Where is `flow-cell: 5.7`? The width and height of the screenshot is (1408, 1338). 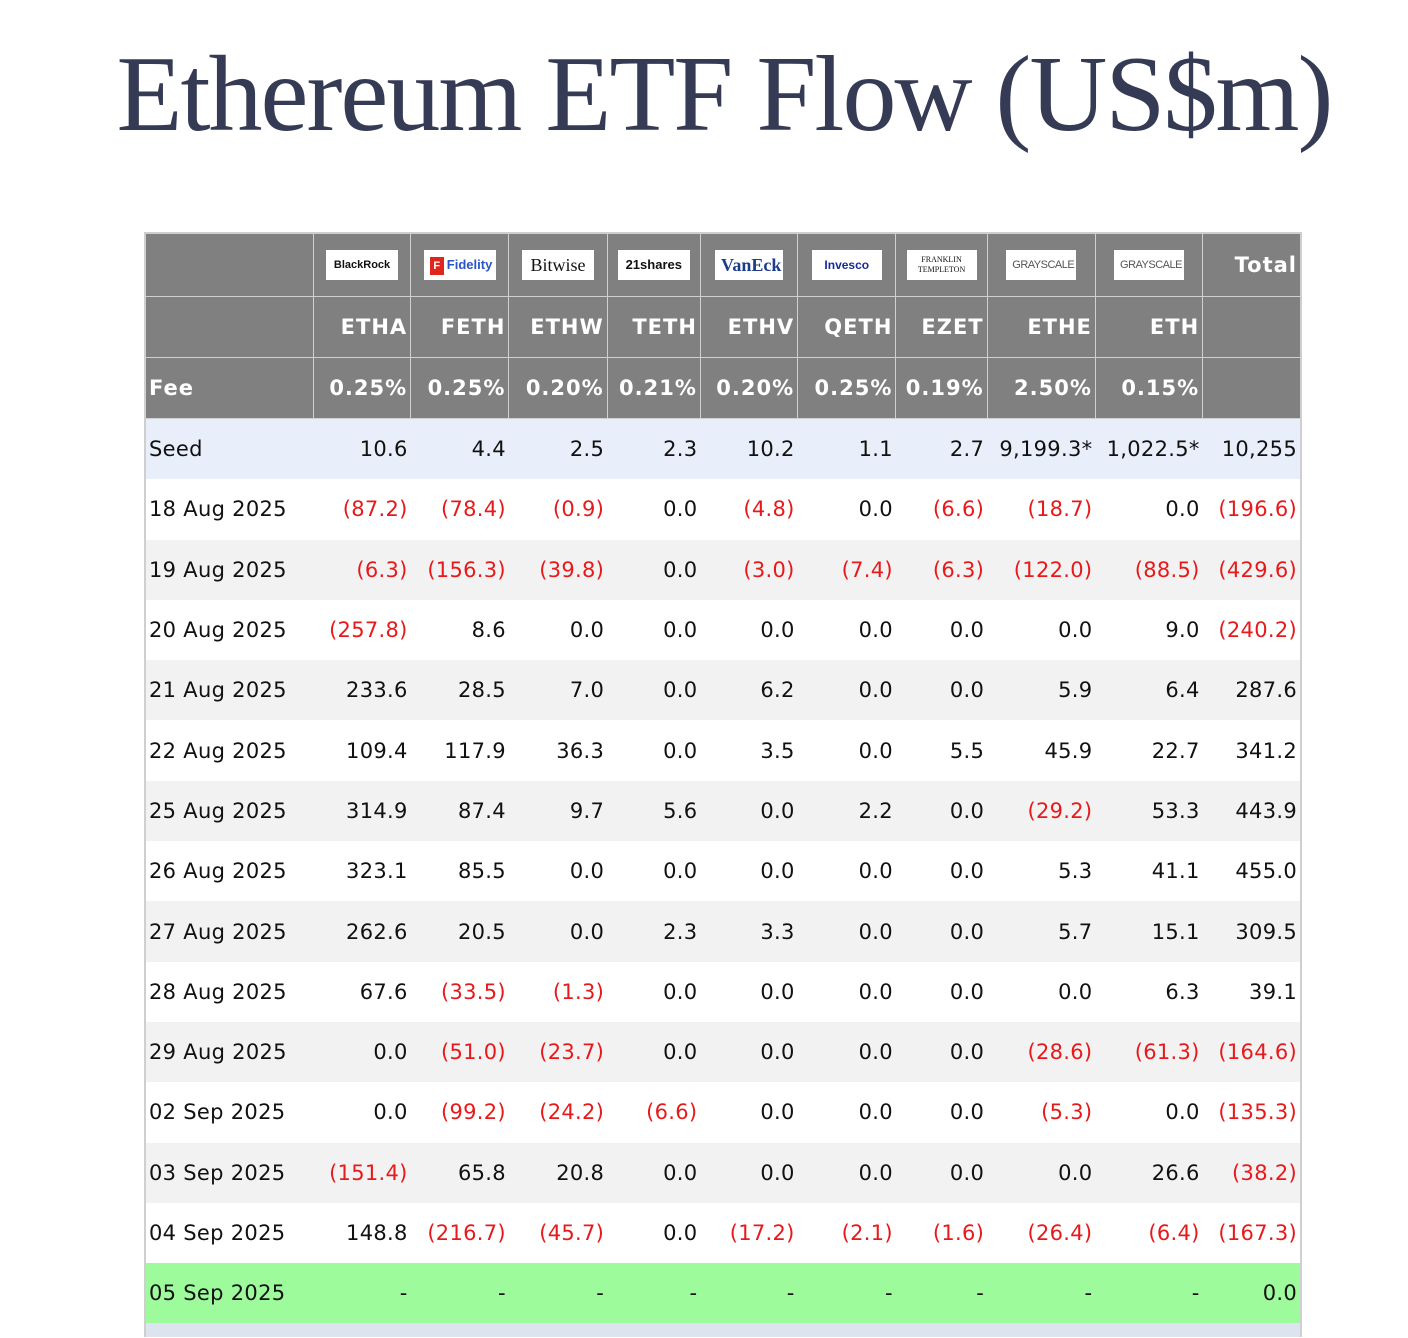
flow-cell: 5.7 is located at coordinates (1041, 931).